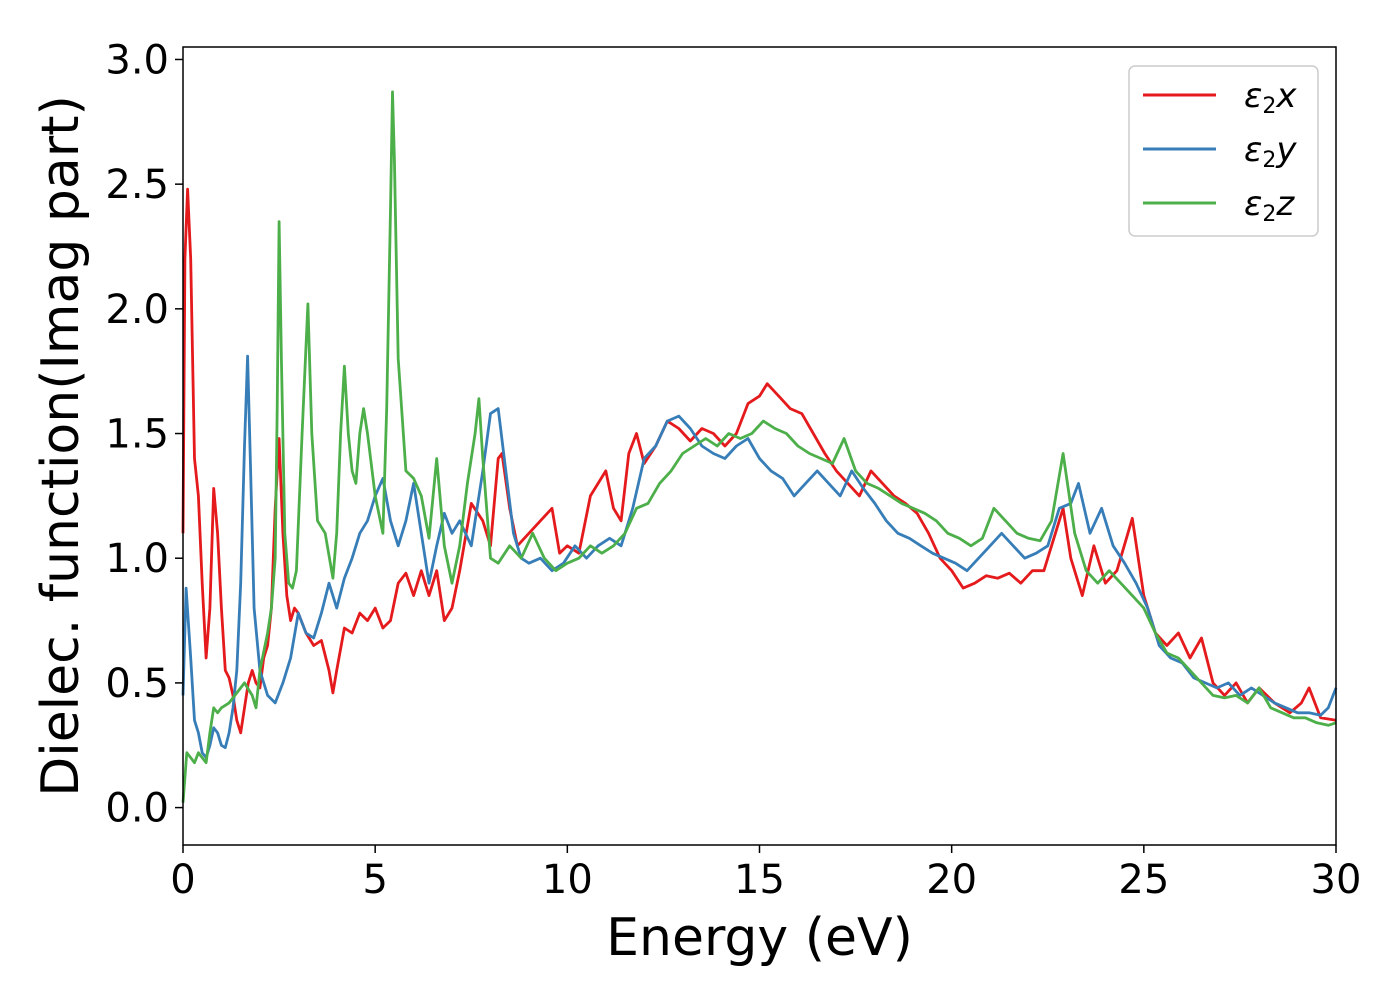 This screenshot has height=1000, width=1400. I want to click on y-tick-label: 0.5, so click(137, 684).